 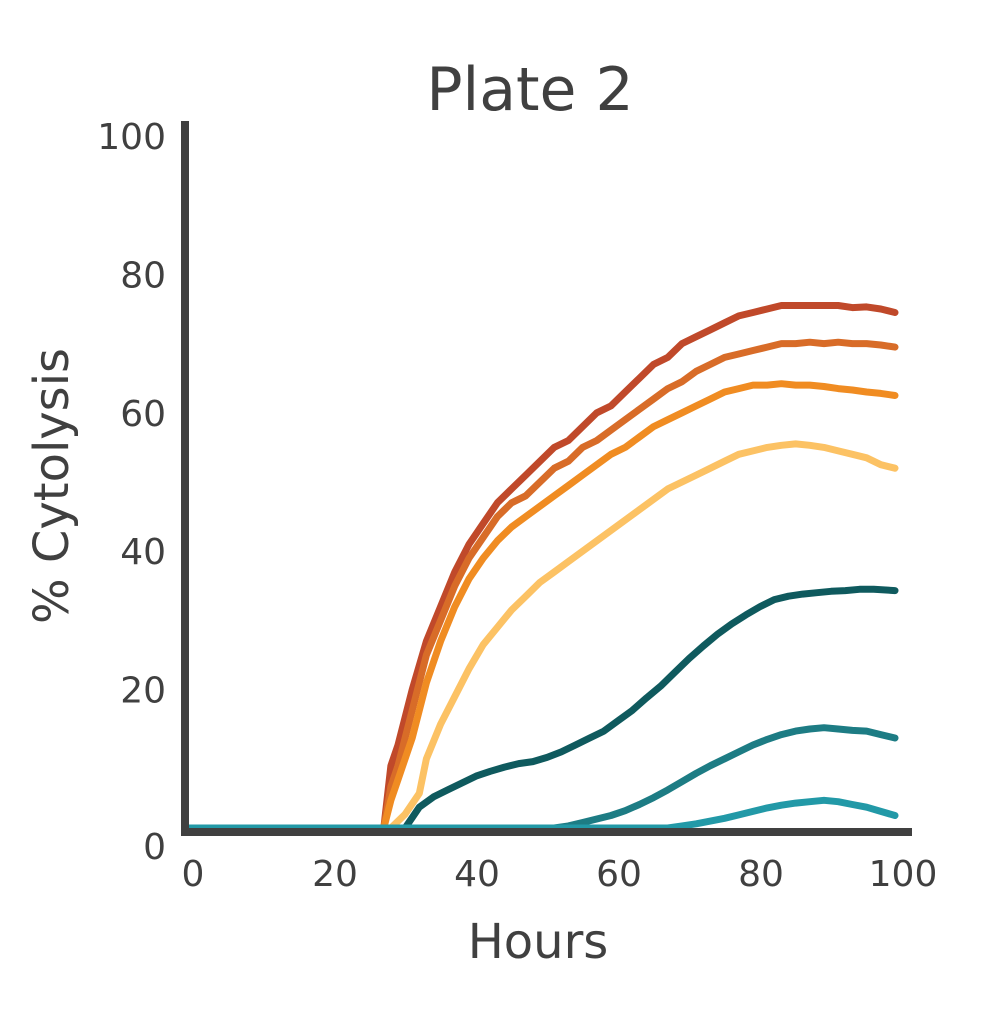 What do you see at coordinates (903, 874) in the screenshot?
I see `x-tick-label: 100` at bounding box center [903, 874].